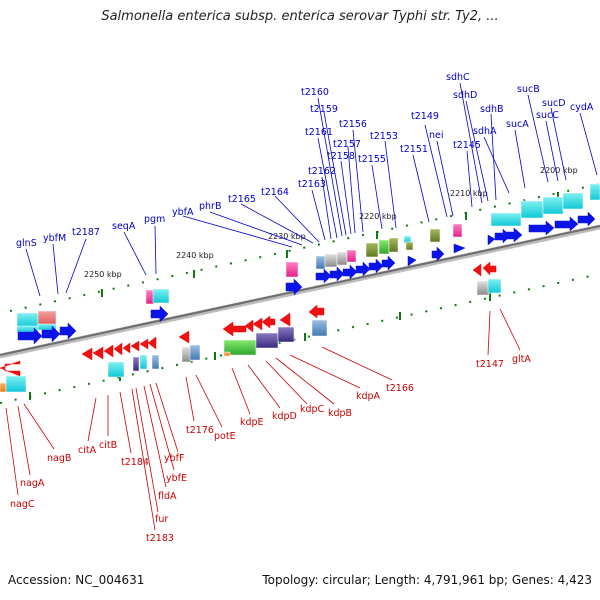 Image resolution: width=600 pixels, height=600 pixels. I want to click on gene-label-t2157: t2157, so click(347, 144).